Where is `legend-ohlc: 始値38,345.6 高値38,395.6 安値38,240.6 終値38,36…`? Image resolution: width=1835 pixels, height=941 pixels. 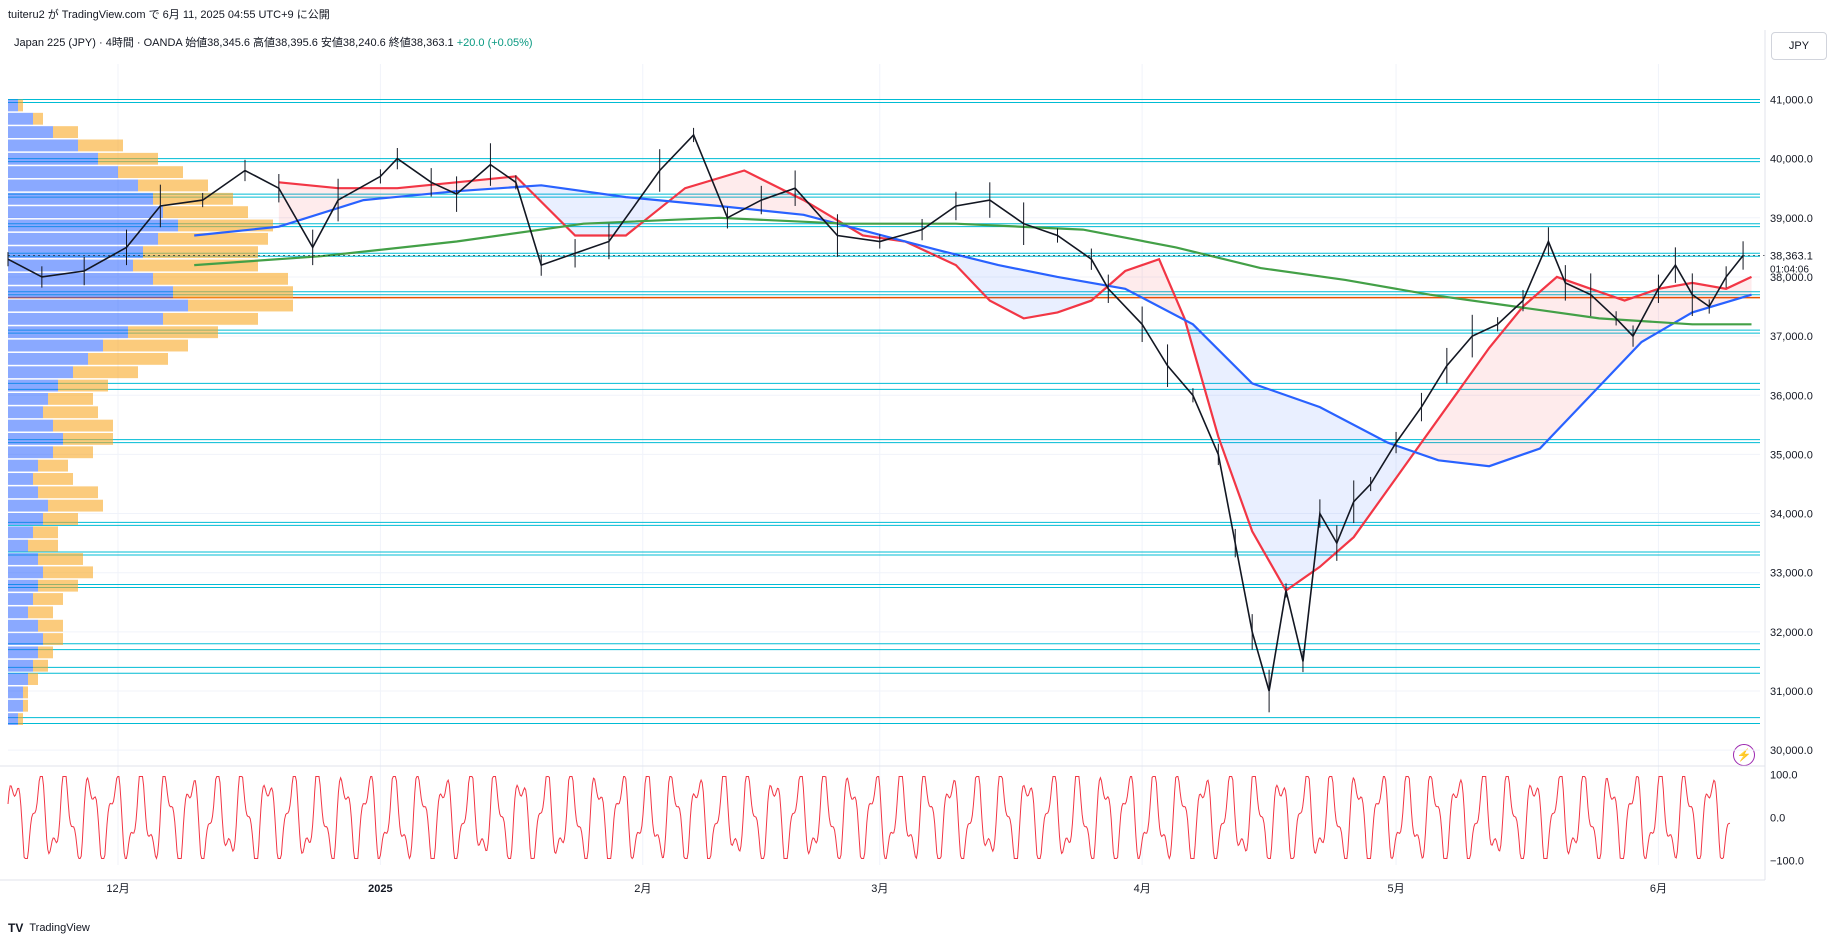
legend-ohlc: 始値38,345.6 高値38,395.6 安値38,240.6 終値38,36… is located at coordinates (319, 43).